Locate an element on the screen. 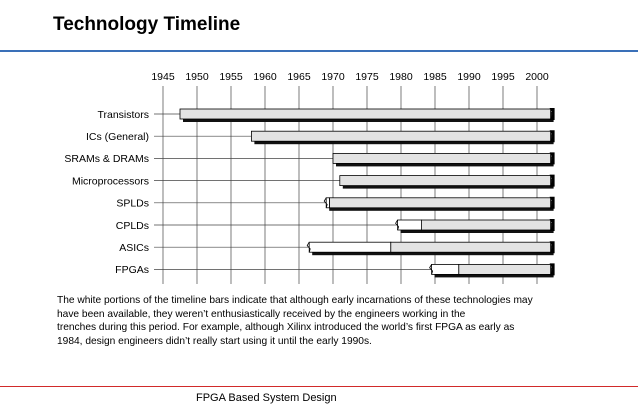 Image resolution: width=638 pixels, height=420 pixels. x-tick-label: 1950 is located at coordinates (197, 77).